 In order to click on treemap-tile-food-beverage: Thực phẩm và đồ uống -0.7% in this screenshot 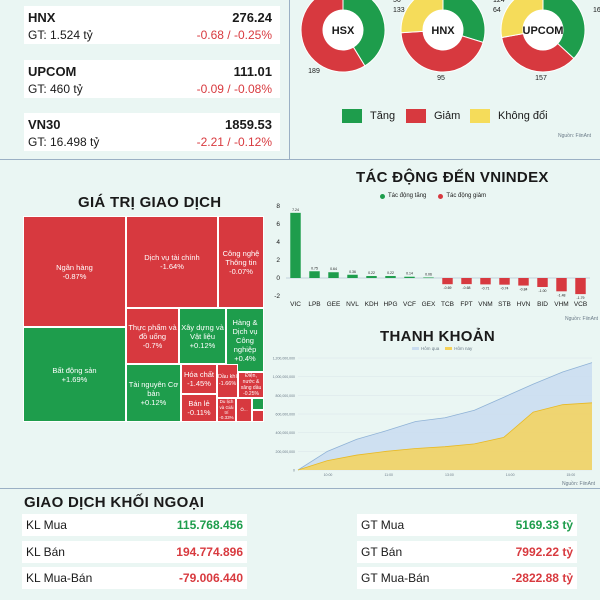, I will do `click(152, 336)`.